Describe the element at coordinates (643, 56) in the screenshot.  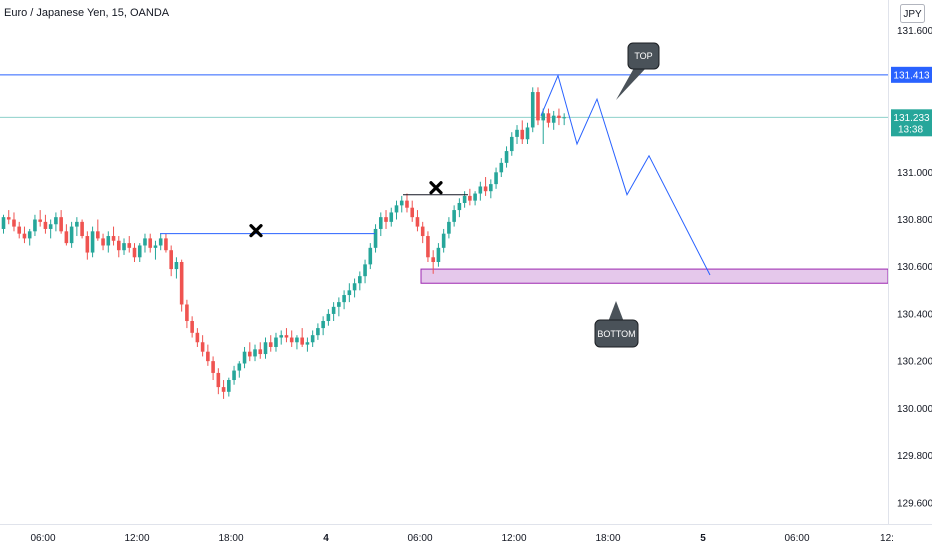
I see `top-callout-label: TOP` at that location.